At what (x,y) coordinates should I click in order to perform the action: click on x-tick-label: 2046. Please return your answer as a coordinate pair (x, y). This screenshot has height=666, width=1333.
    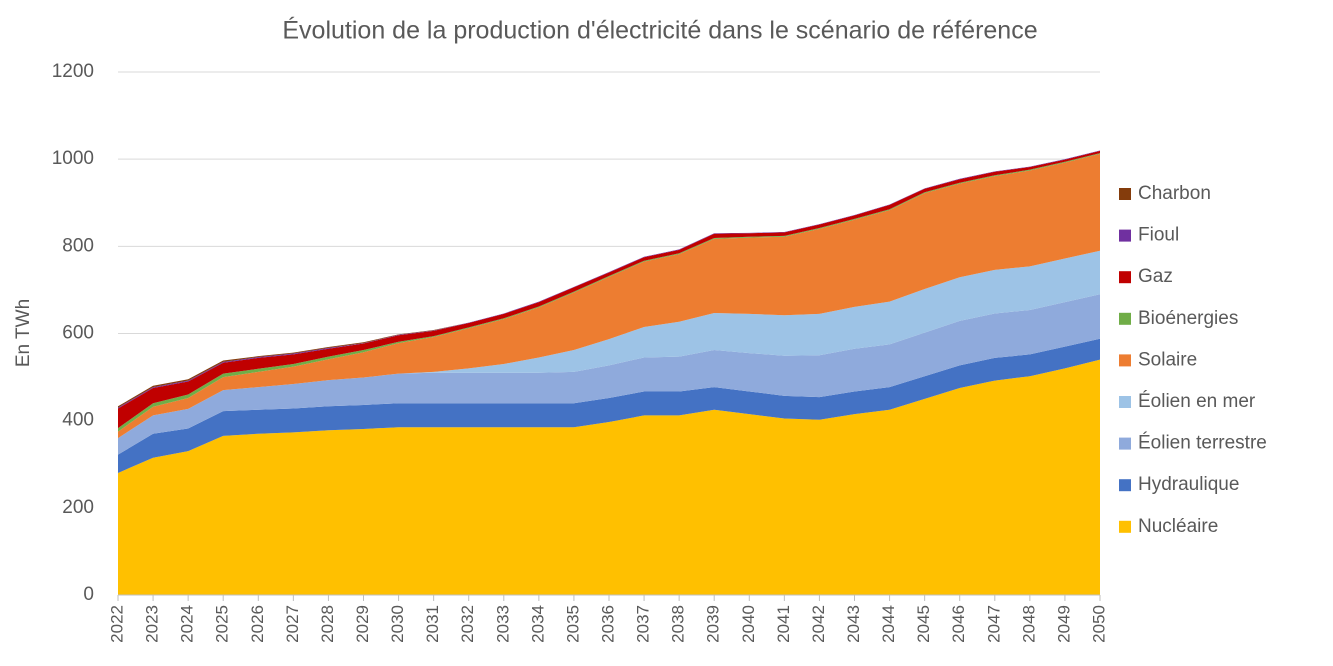
    Looking at the image, I should click on (958, 624).